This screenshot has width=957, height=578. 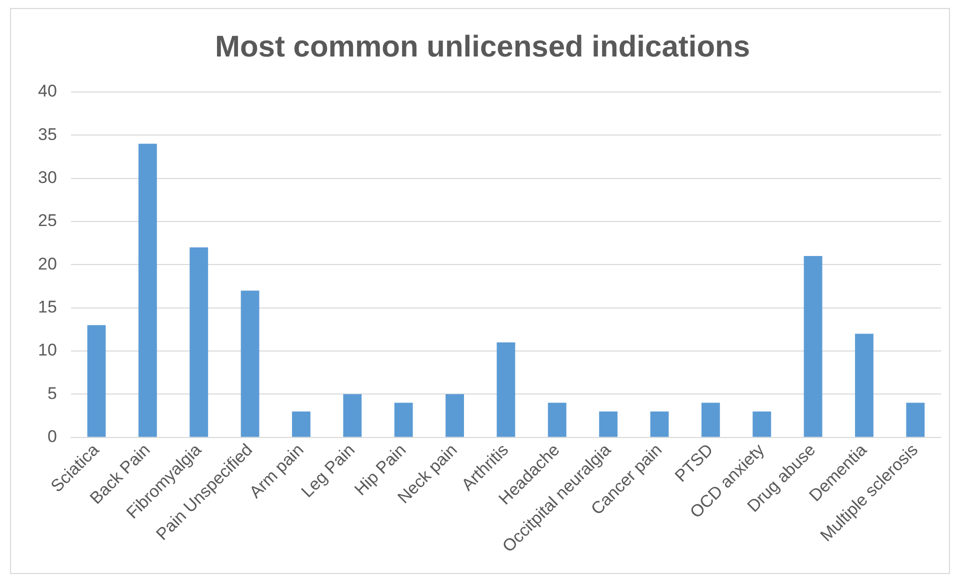 What do you see at coordinates (47, 264) in the screenshot?
I see `y-tick-label: 20` at bounding box center [47, 264].